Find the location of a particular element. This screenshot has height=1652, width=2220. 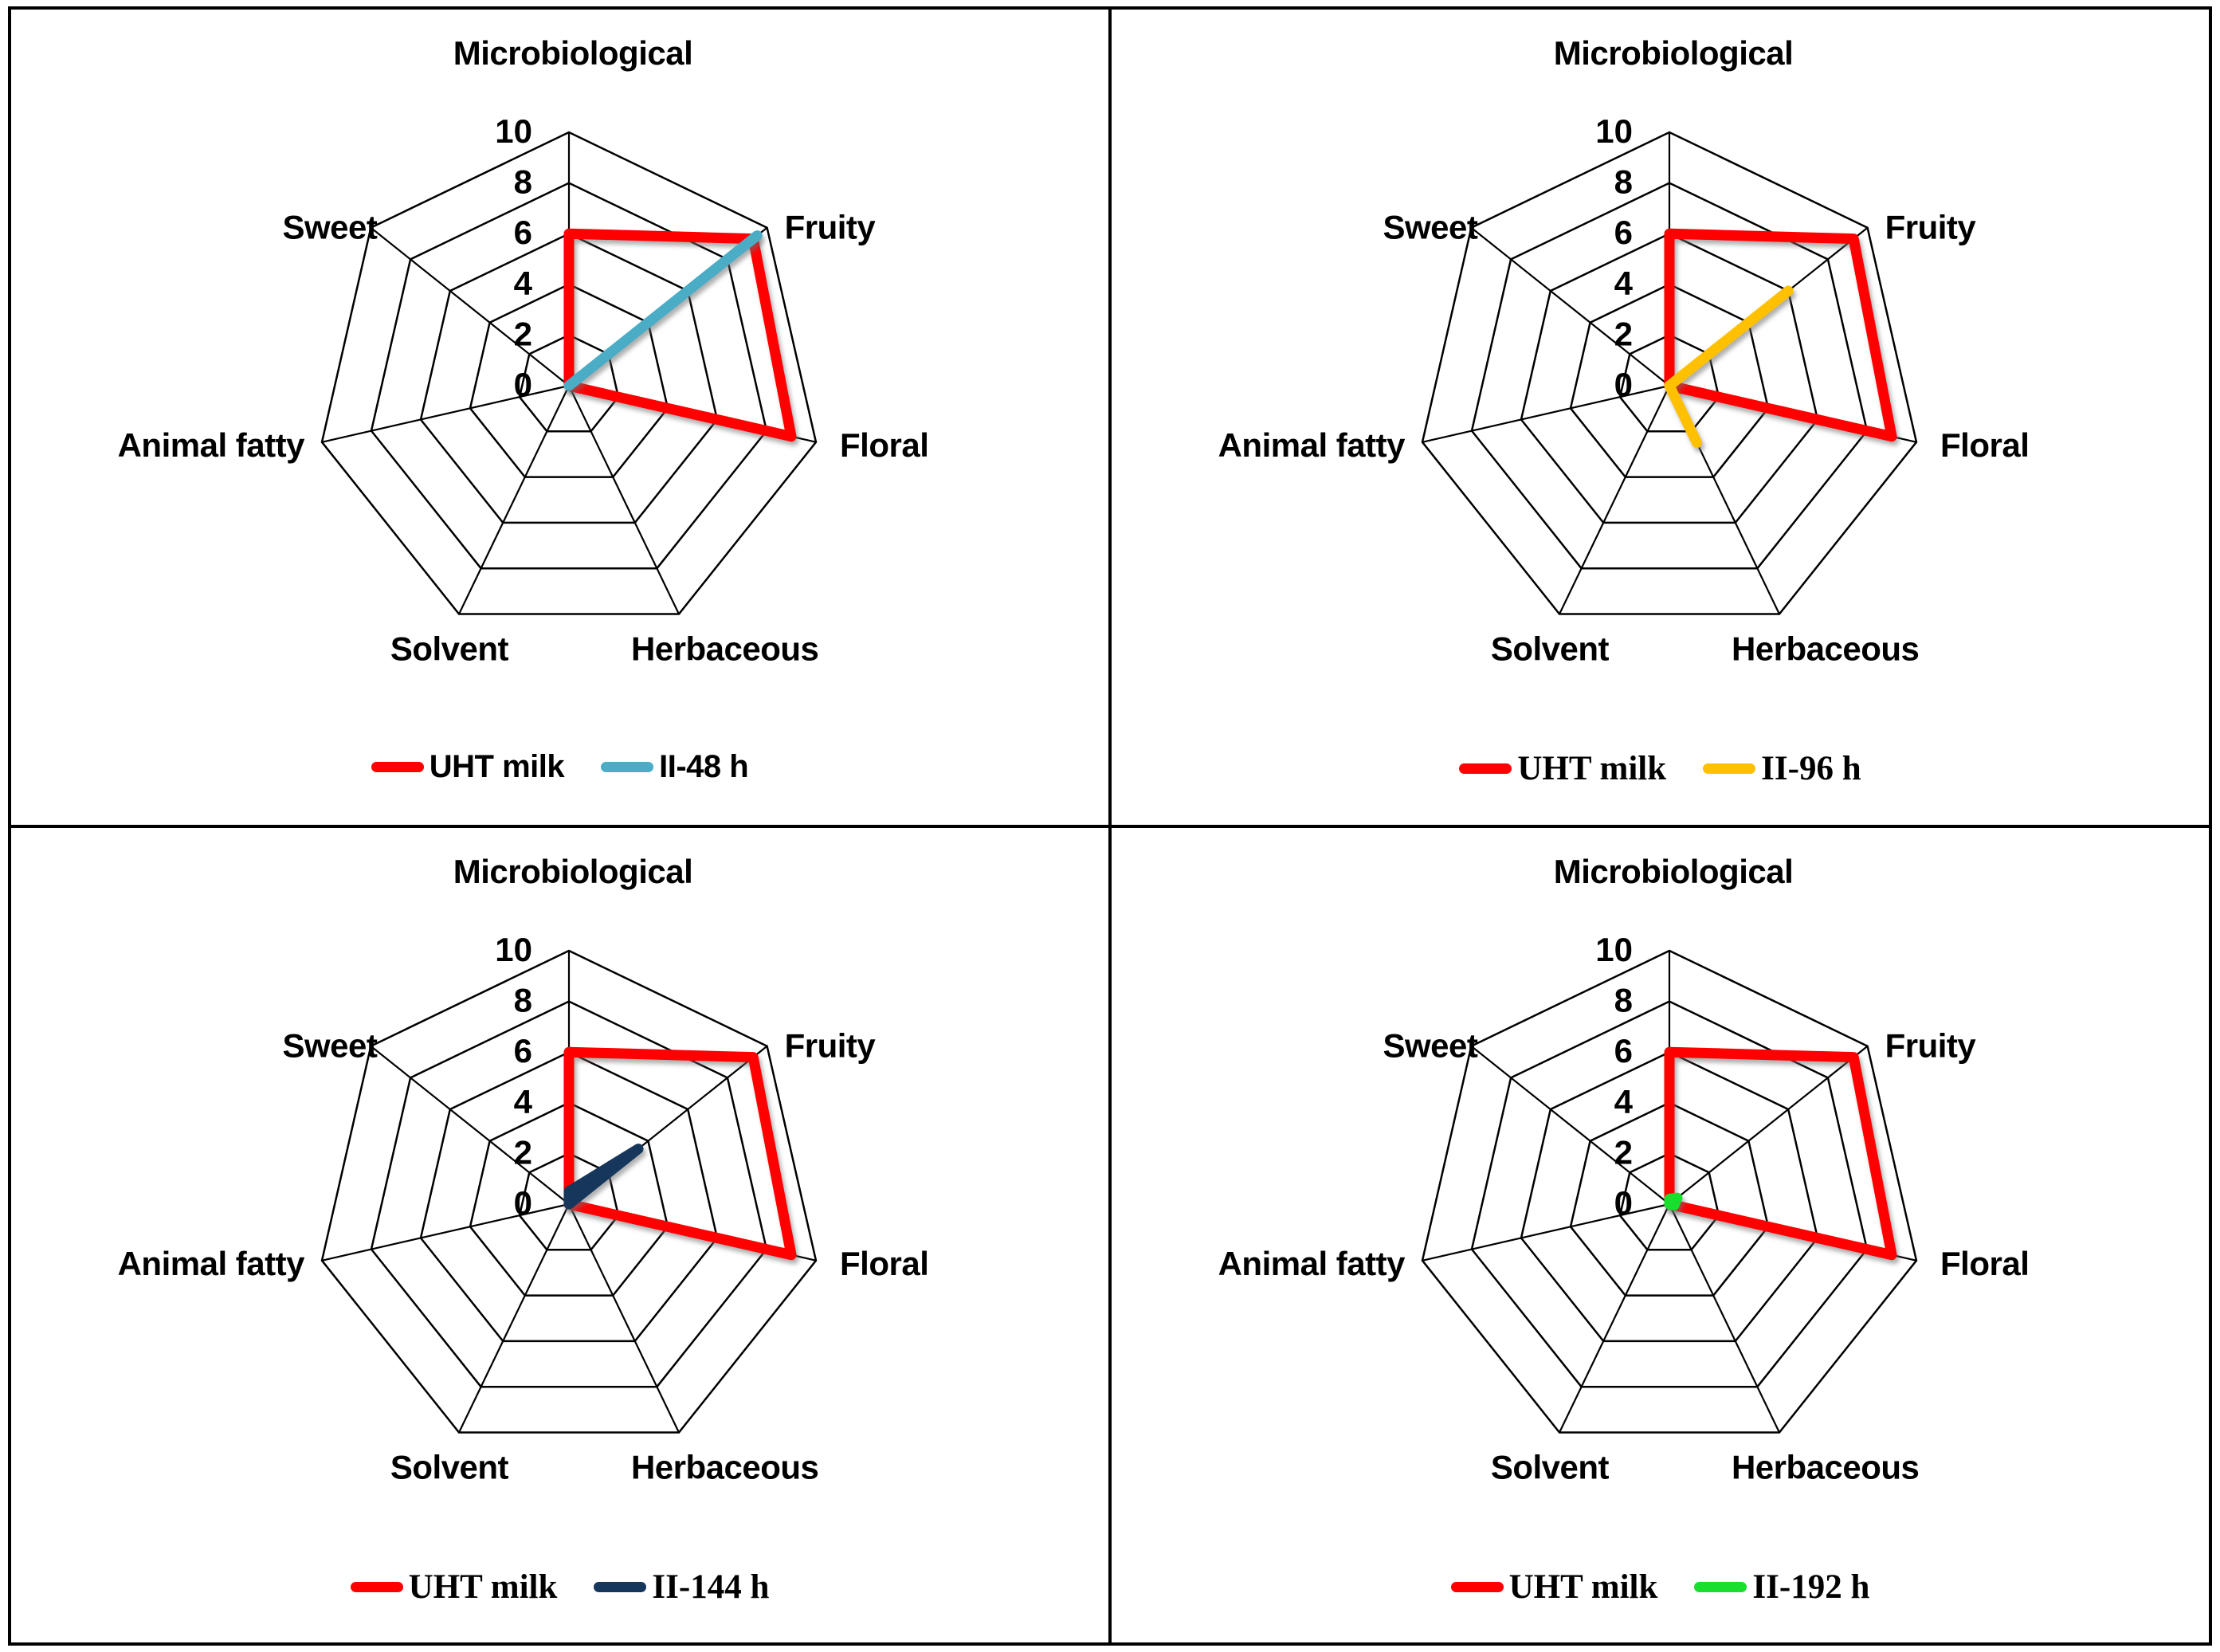

legend-entry-ii-96h: II-96 h is located at coordinates (1782, 768).